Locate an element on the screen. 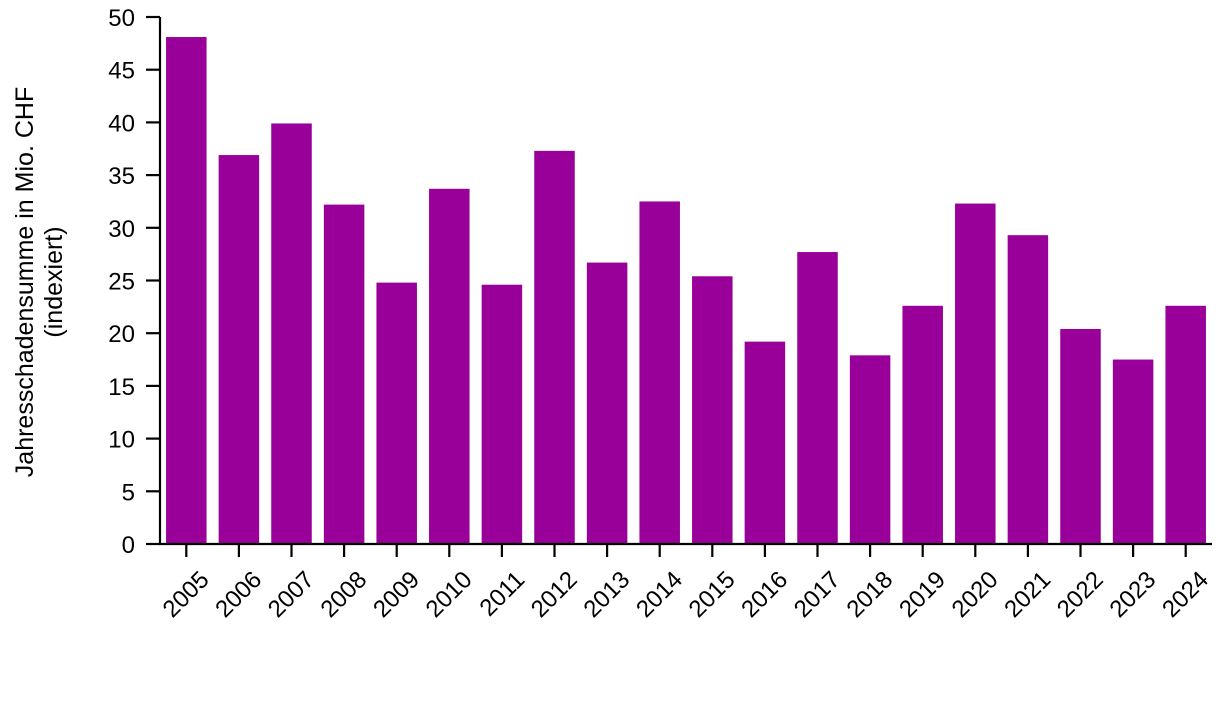 Image resolution: width=1220 pixels, height=714 pixels. x-tick-label-2006: 2006 is located at coordinates (238, 594).